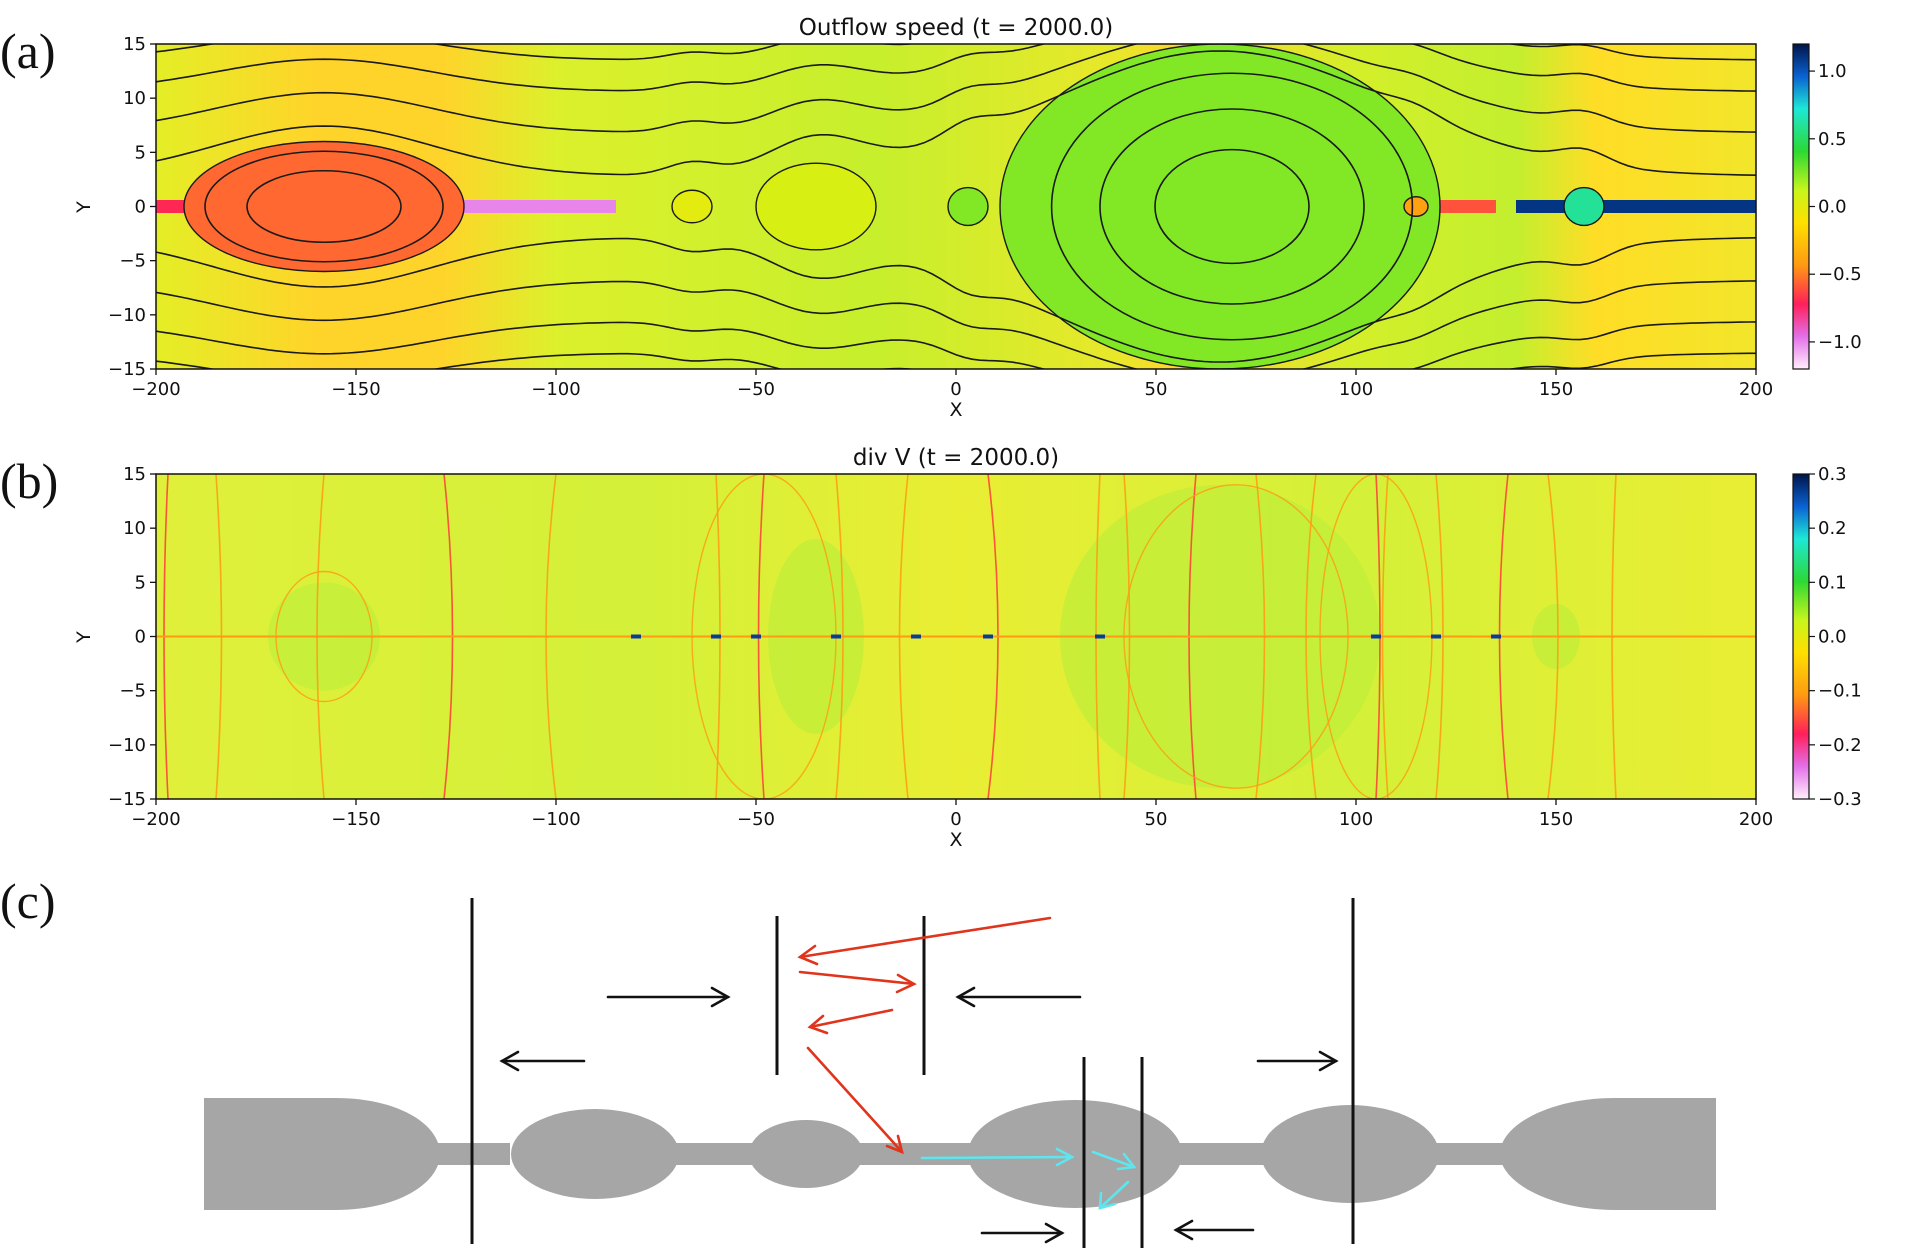  I want to click on panel-a-ylabel: Y, so click(84, 207).